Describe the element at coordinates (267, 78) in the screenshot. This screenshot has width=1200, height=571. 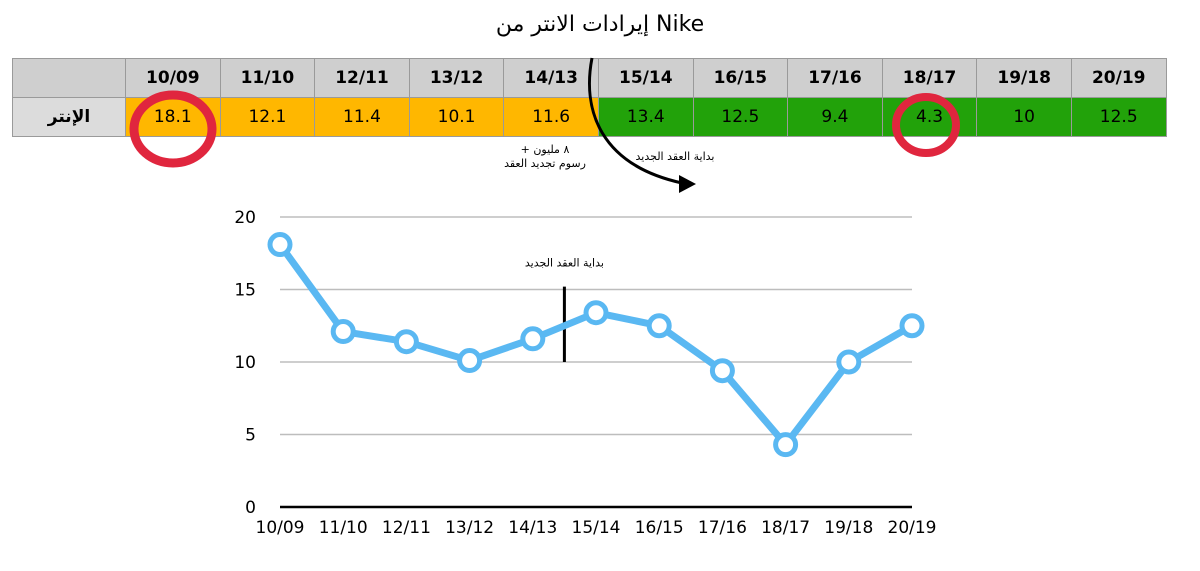
I see `season-header: 11/10` at that location.